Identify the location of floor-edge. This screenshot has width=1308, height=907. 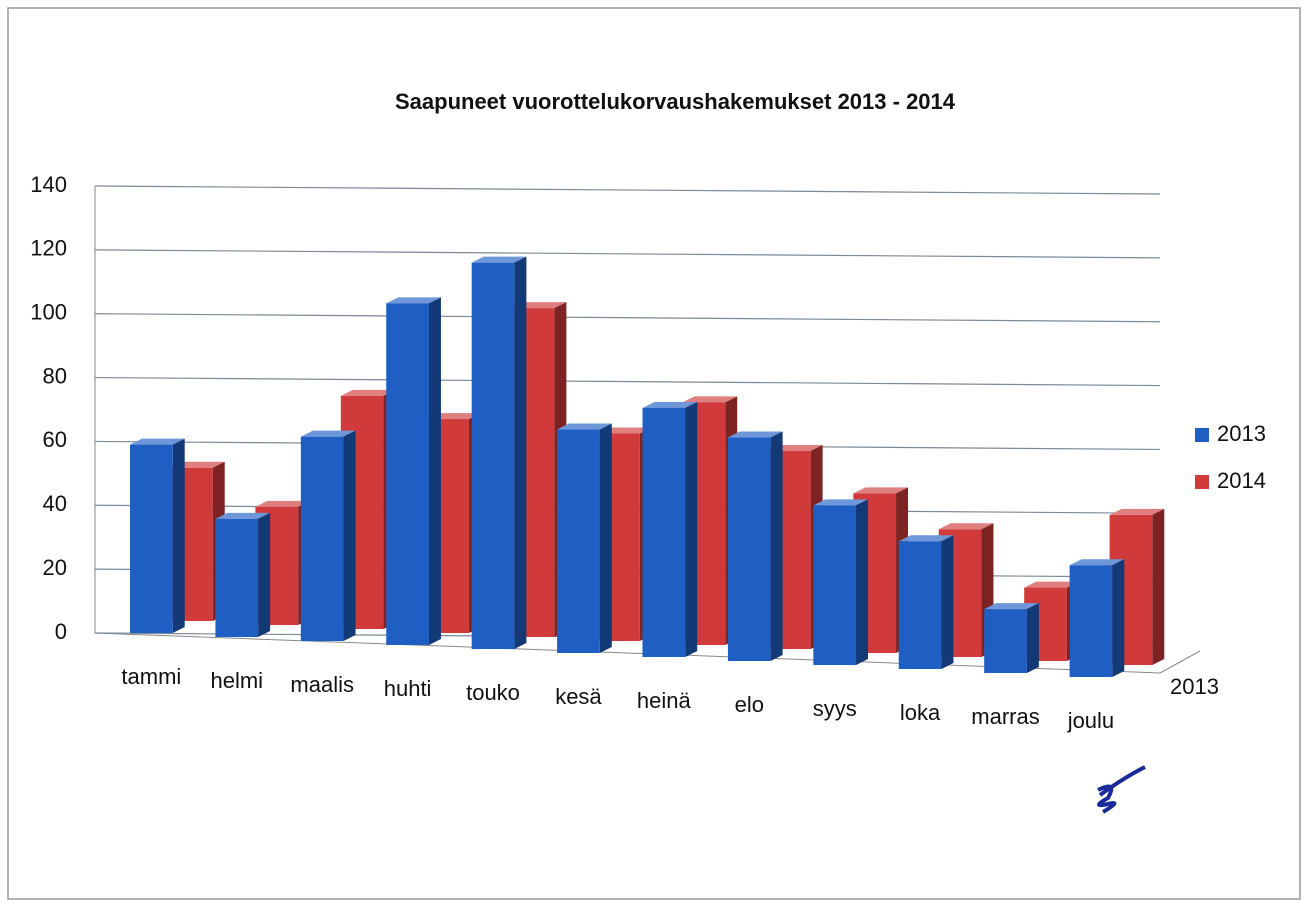
(627, 653).